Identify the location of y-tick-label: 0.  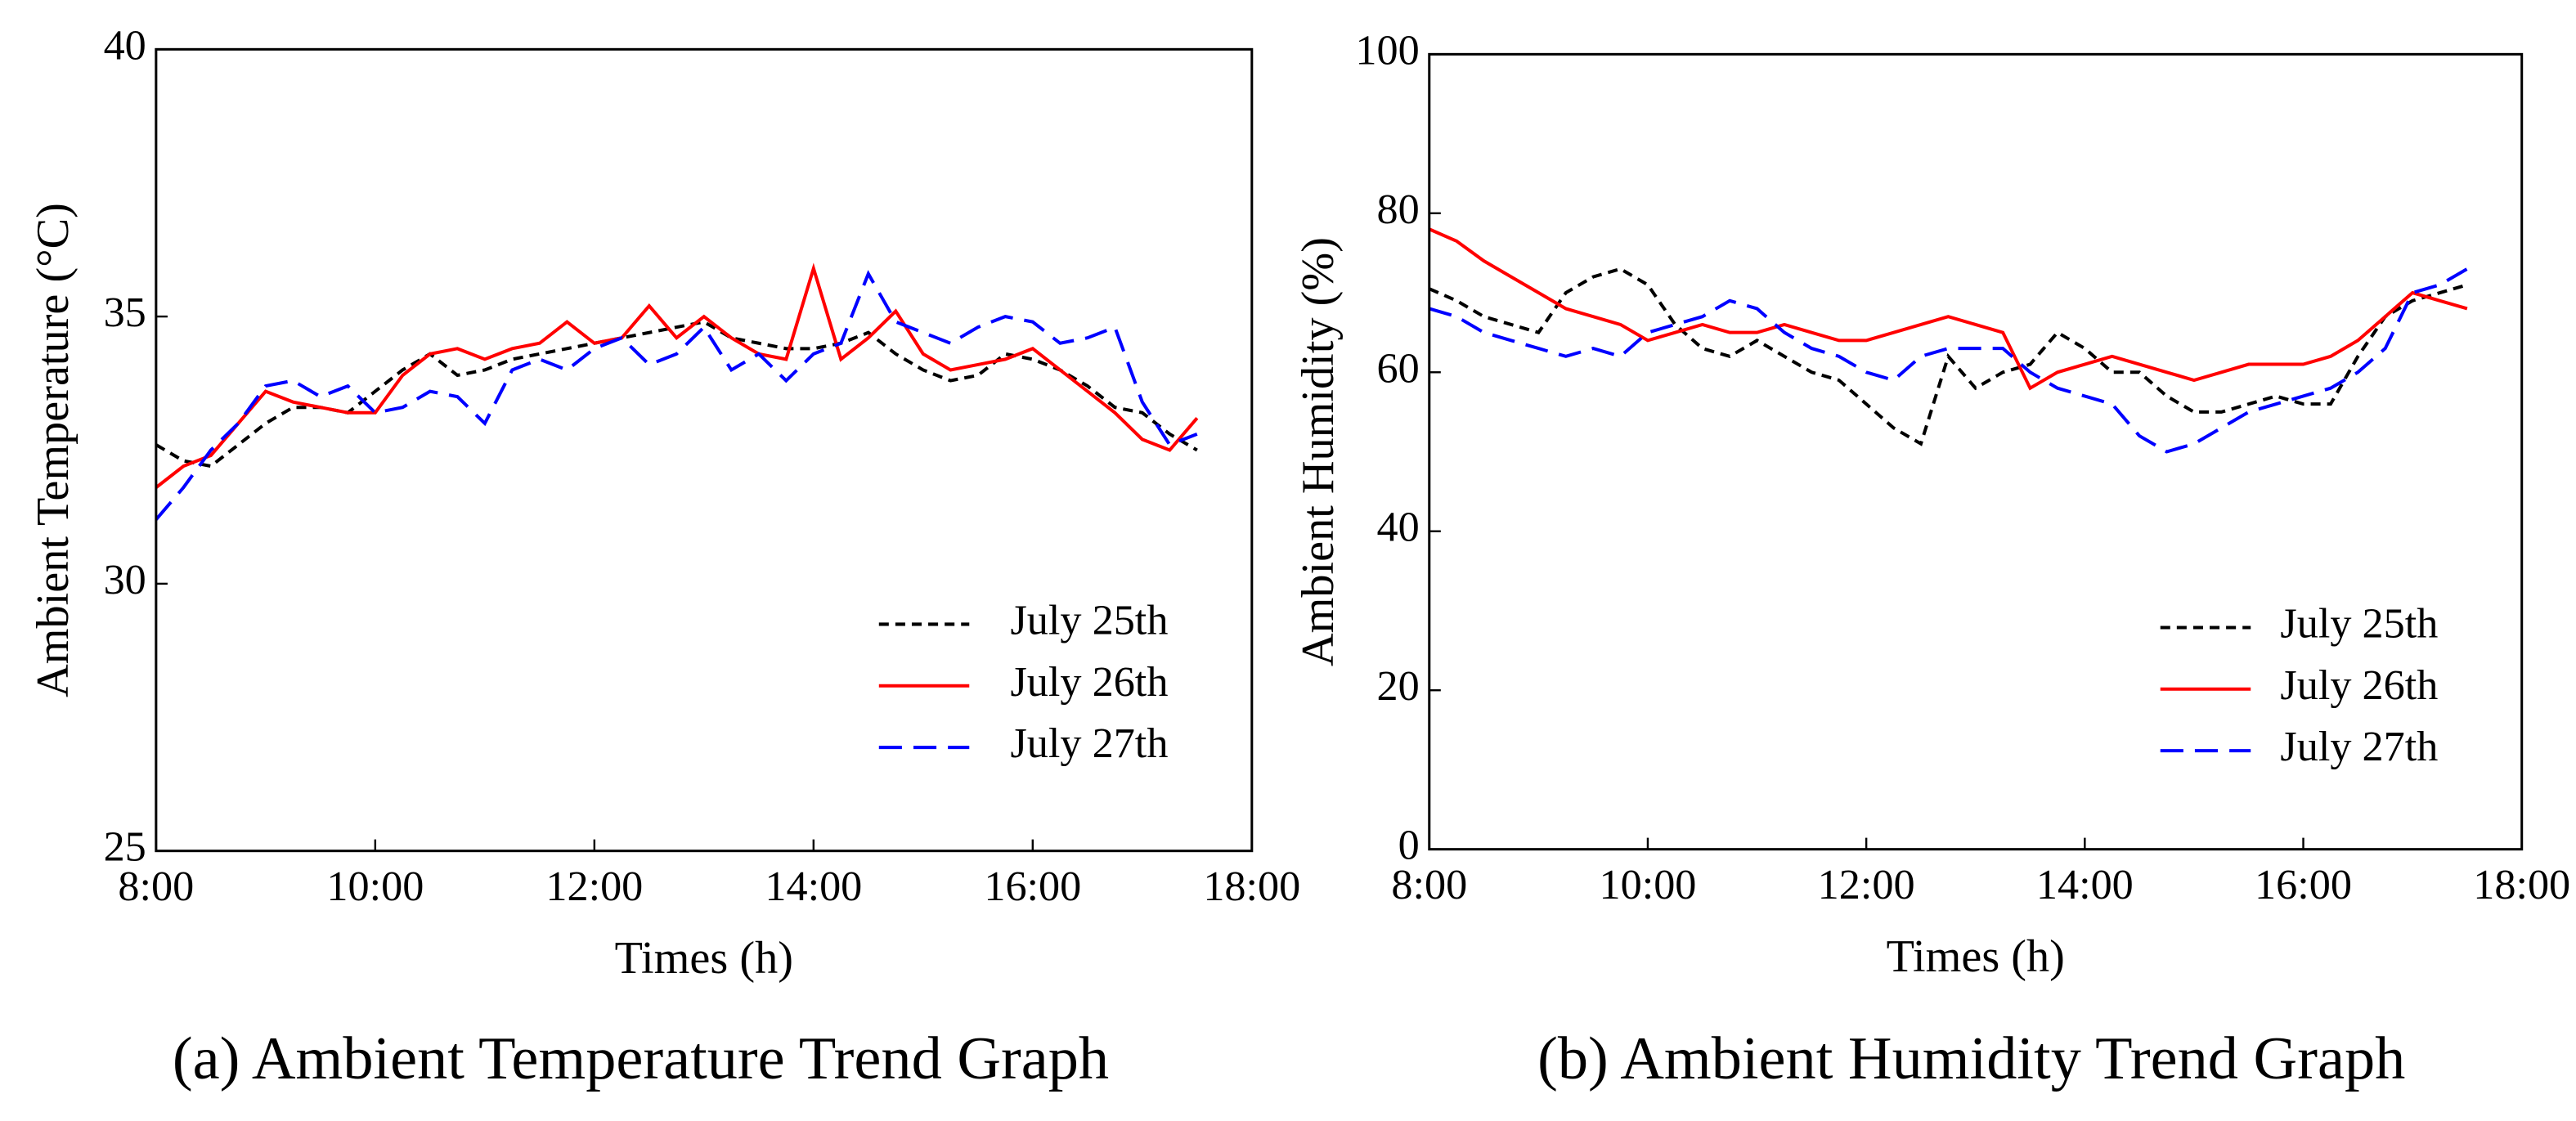
(1409, 845).